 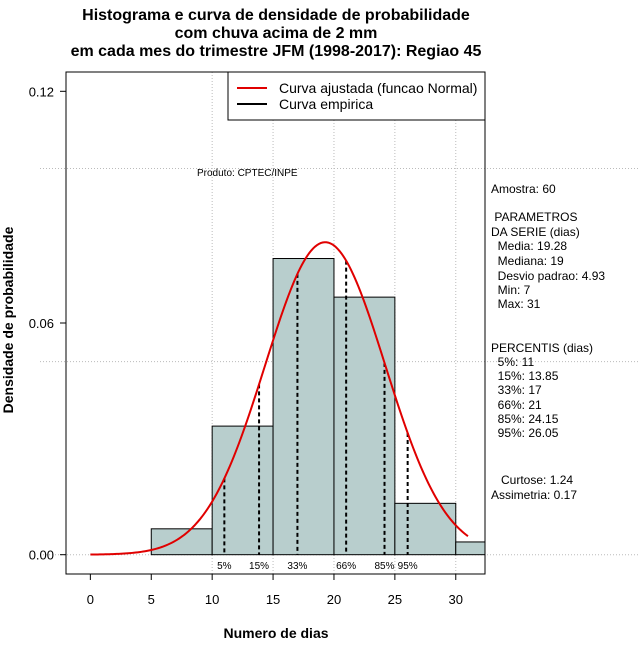 I want to click on x-tick-label: 25, so click(x=395, y=599).